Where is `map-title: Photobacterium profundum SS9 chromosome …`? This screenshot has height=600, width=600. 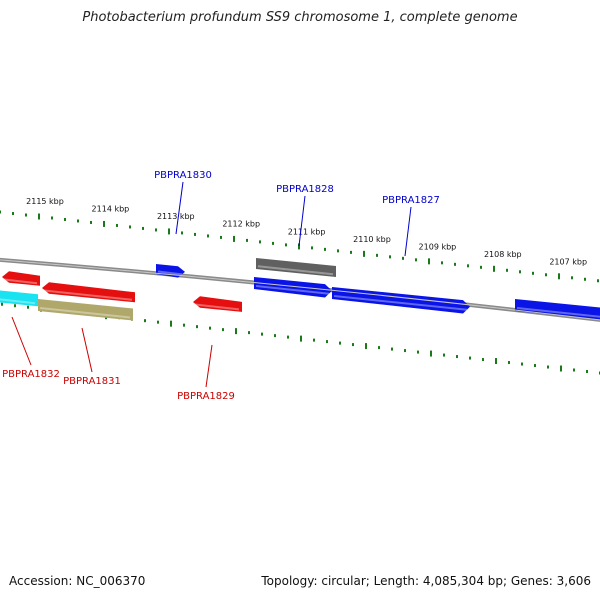
map-title: Photobacterium profundum SS9 chromosome … is located at coordinates (300, 17).